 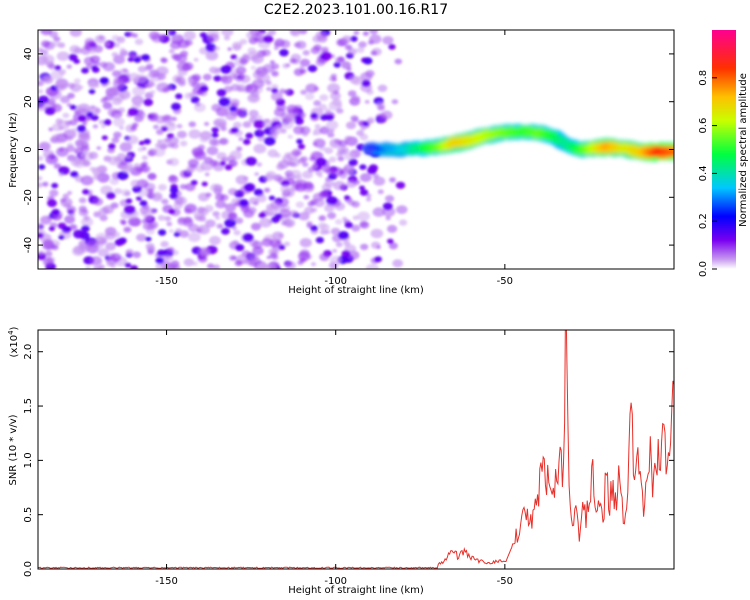 I want to click on y-tick-label: 20, so click(x=28, y=101).